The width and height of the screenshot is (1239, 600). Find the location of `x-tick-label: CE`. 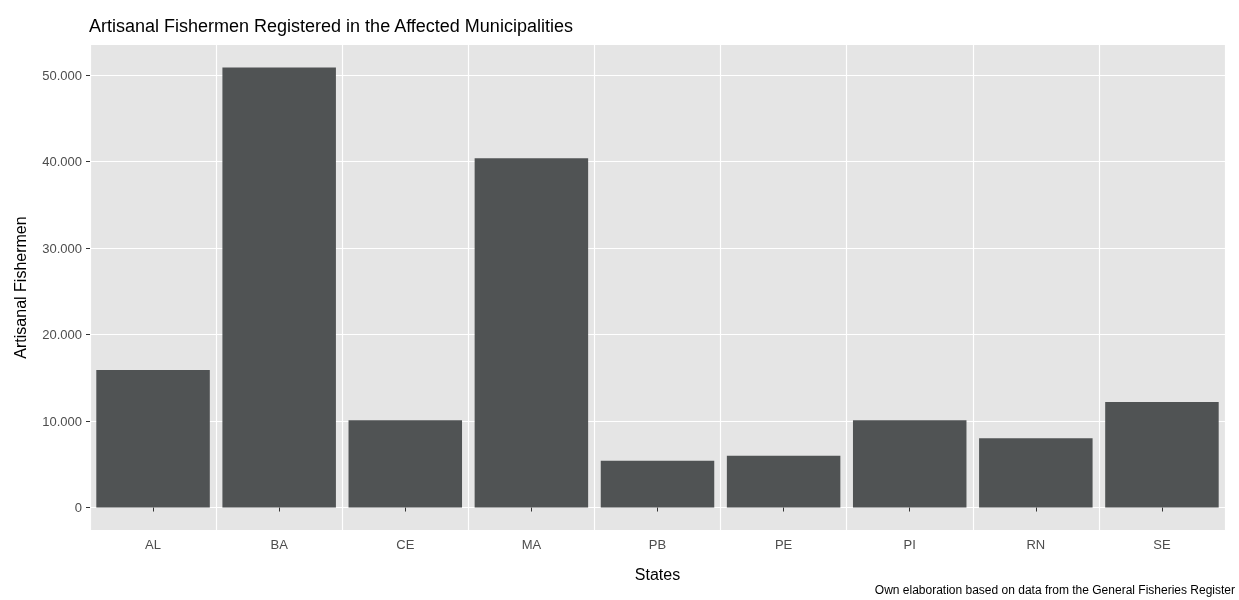

x-tick-label: CE is located at coordinates (405, 544).